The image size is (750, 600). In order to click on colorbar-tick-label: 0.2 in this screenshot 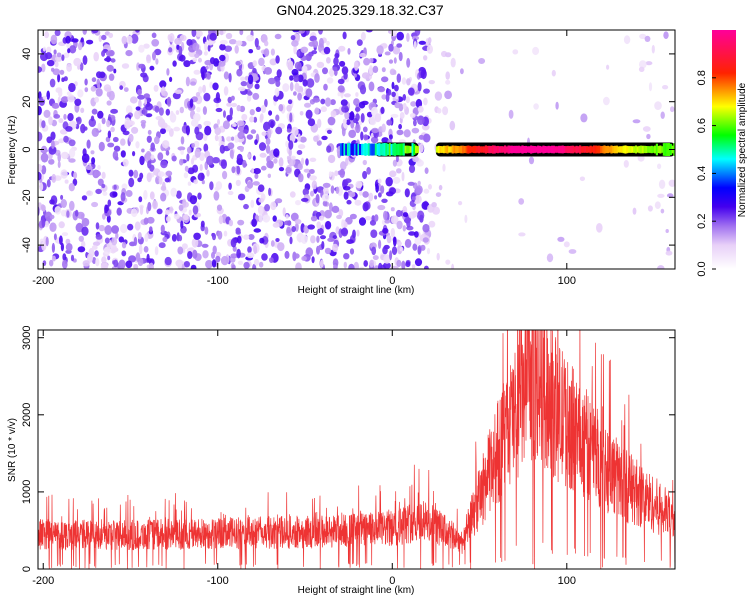, I will do `click(702, 221)`.